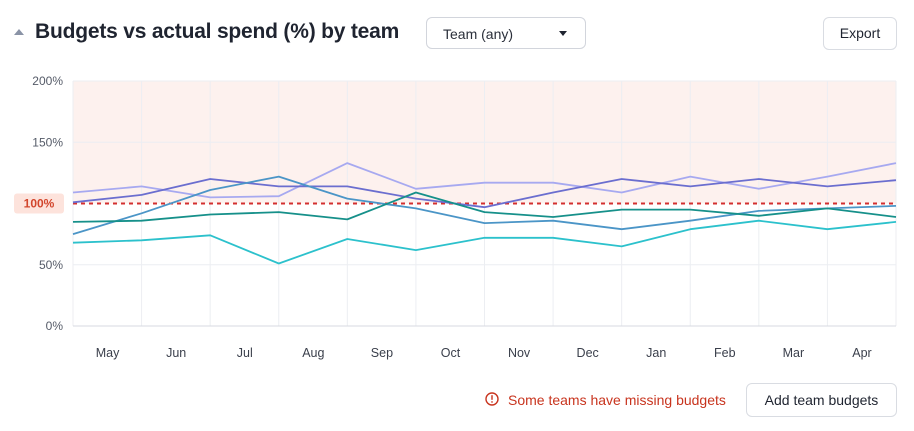 The width and height of the screenshot is (914, 431). What do you see at coordinates (563, 33) in the screenshot?
I see `chevron-down-icon` at bounding box center [563, 33].